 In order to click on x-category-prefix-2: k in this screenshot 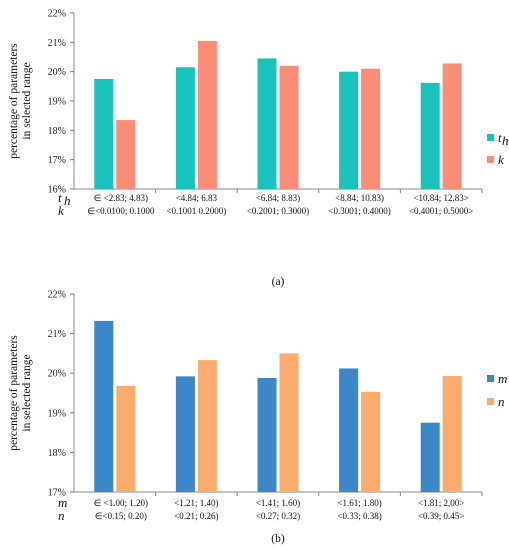, I will do `click(61, 210)`.